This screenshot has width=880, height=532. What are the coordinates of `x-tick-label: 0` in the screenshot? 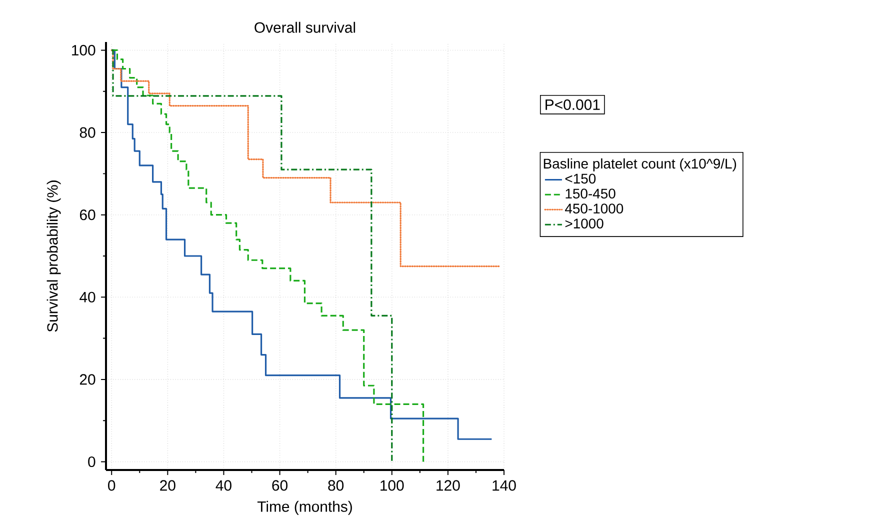 It's located at (112, 485).